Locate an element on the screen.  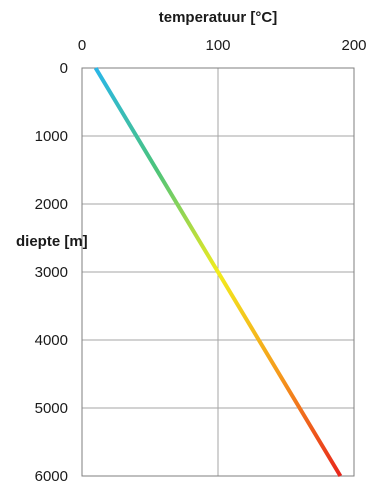
y-tick-labels: 0 1000 2000 3000 4000 5000 6000 is located at coordinates (51, 272).